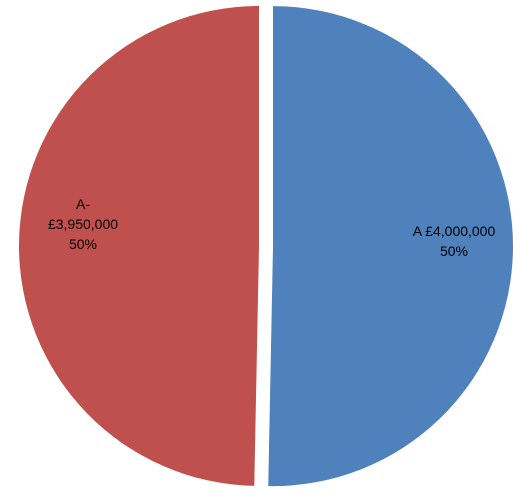  What do you see at coordinates (454, 241) in the screenshot?
I see `slice-label-a: A £4,000,000 50%` at bounding box center [454, 241].